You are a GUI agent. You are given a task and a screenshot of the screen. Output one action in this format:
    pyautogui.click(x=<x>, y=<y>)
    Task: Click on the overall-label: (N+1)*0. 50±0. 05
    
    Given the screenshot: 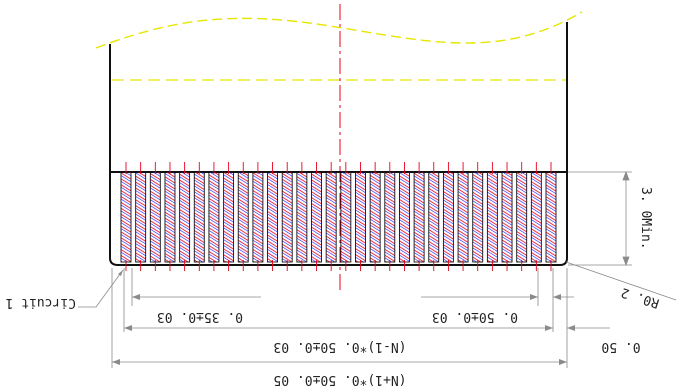 What is the action you would take?
    pyautogui.click(x=339, y=379)
    